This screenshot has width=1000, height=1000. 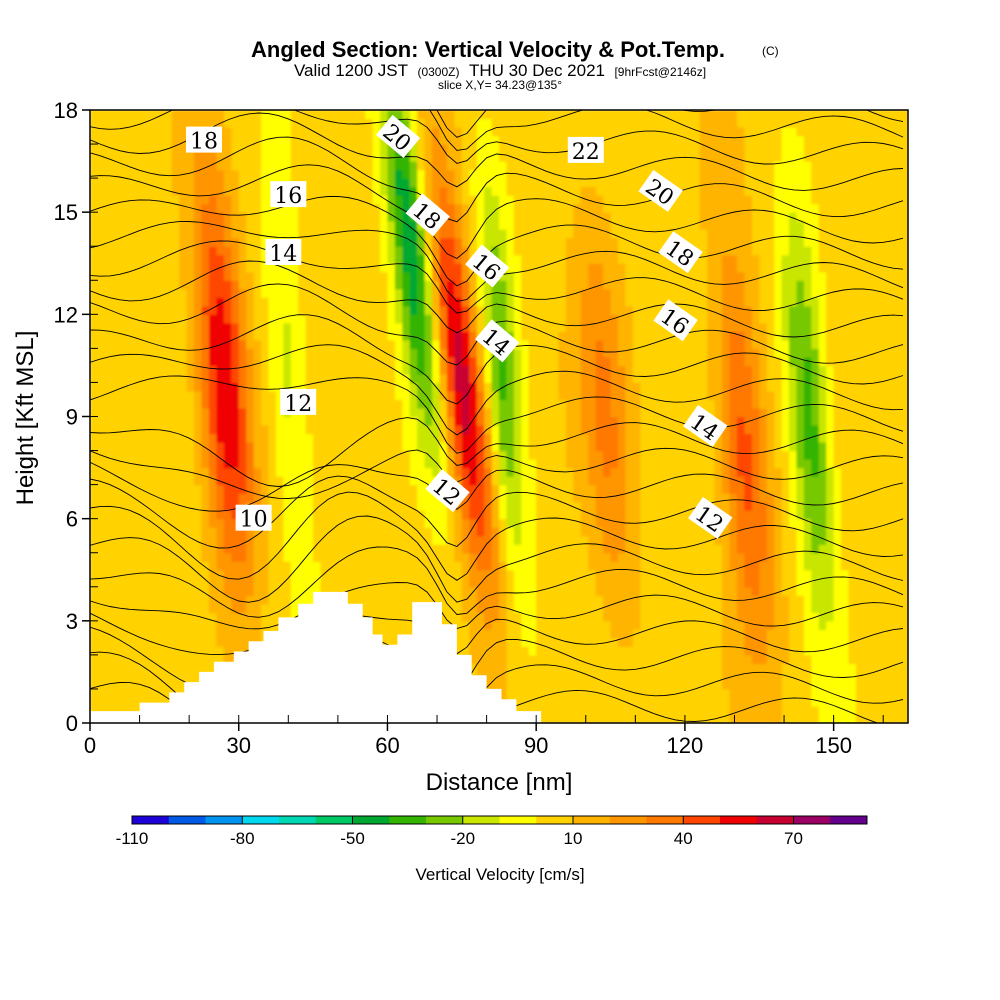 What do you see at coordinates (438, 72) in the screenshot?
I see `valid-zulu: (0300Z)` at bounding box center [438, 72].